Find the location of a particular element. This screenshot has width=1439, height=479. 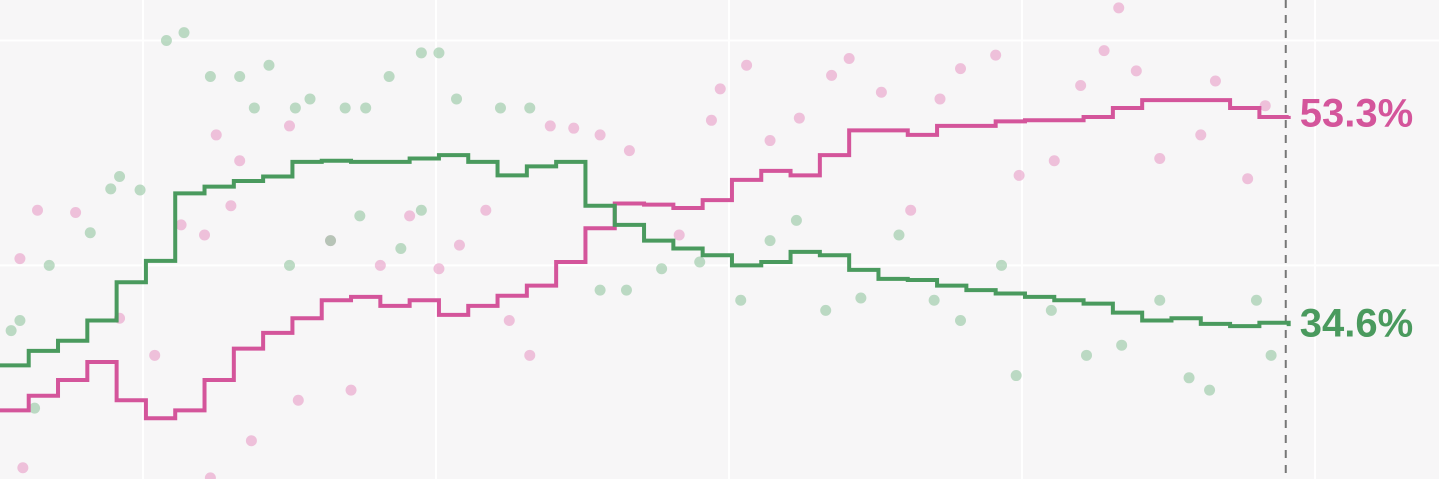

end-label: 53.3% is located at coordinates (1356, 113).